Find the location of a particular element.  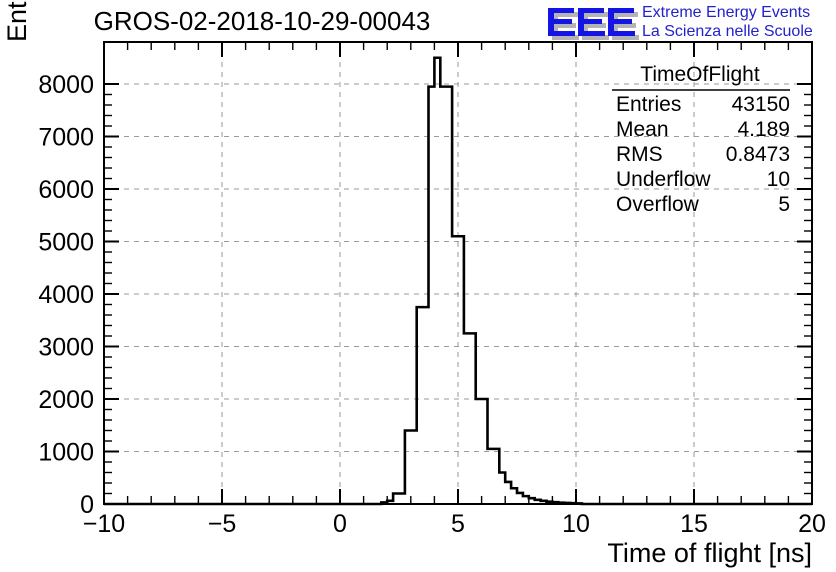

x-tick-label: −5 is located at coordinates (222, 524).